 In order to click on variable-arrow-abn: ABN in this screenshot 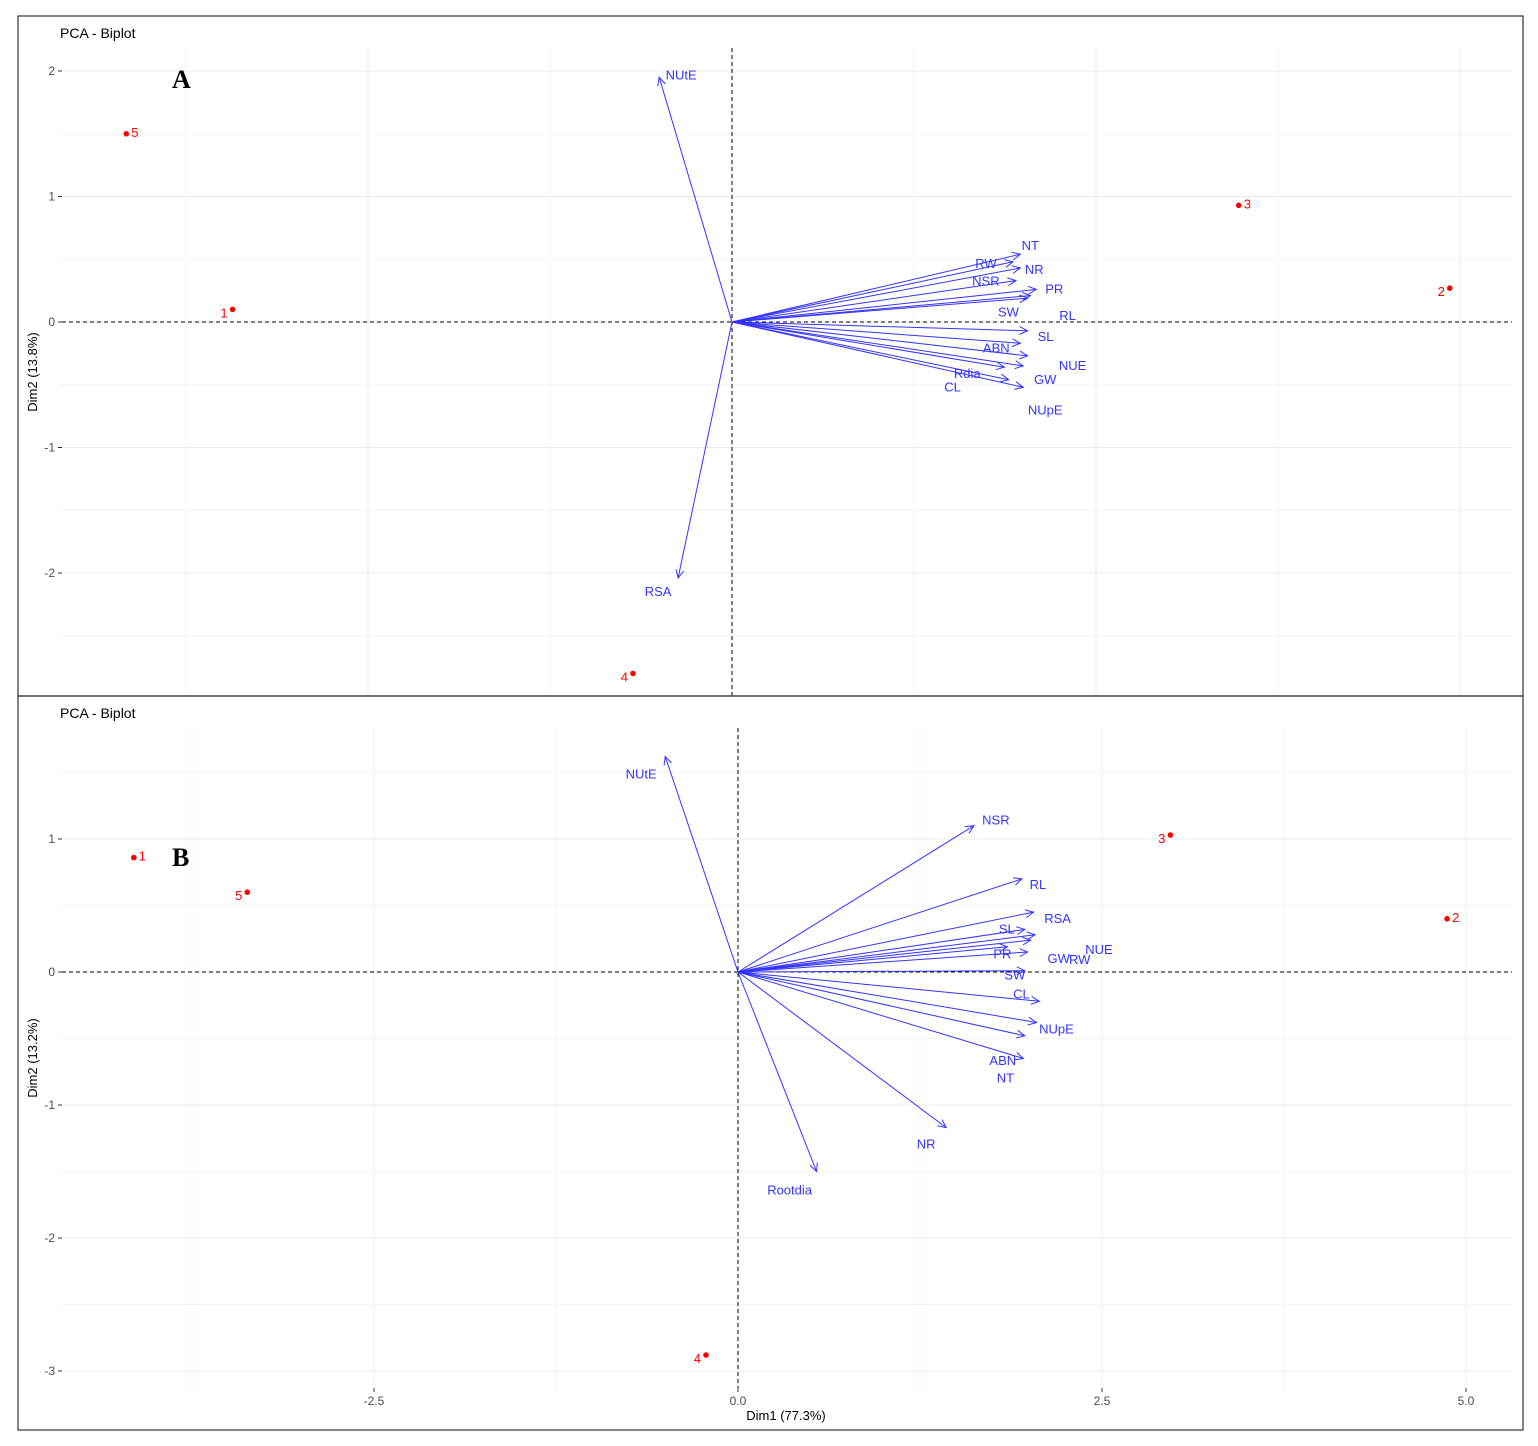, I will do `click(881, 1019)`.